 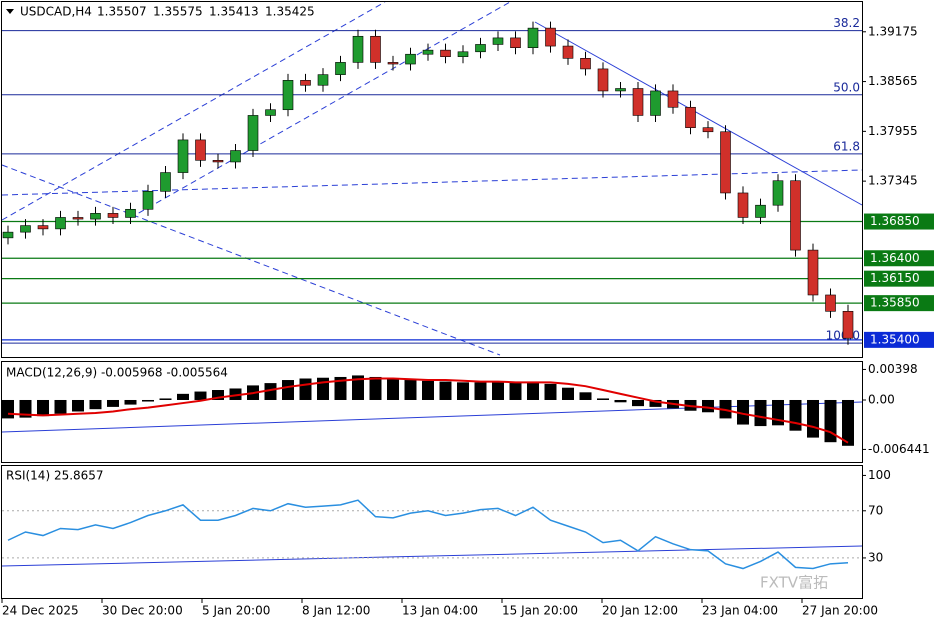 What do you see at coordinates (895, 278) in the screenshot?
I see `level-label: 1.36150` at bounding box center [895, 278].